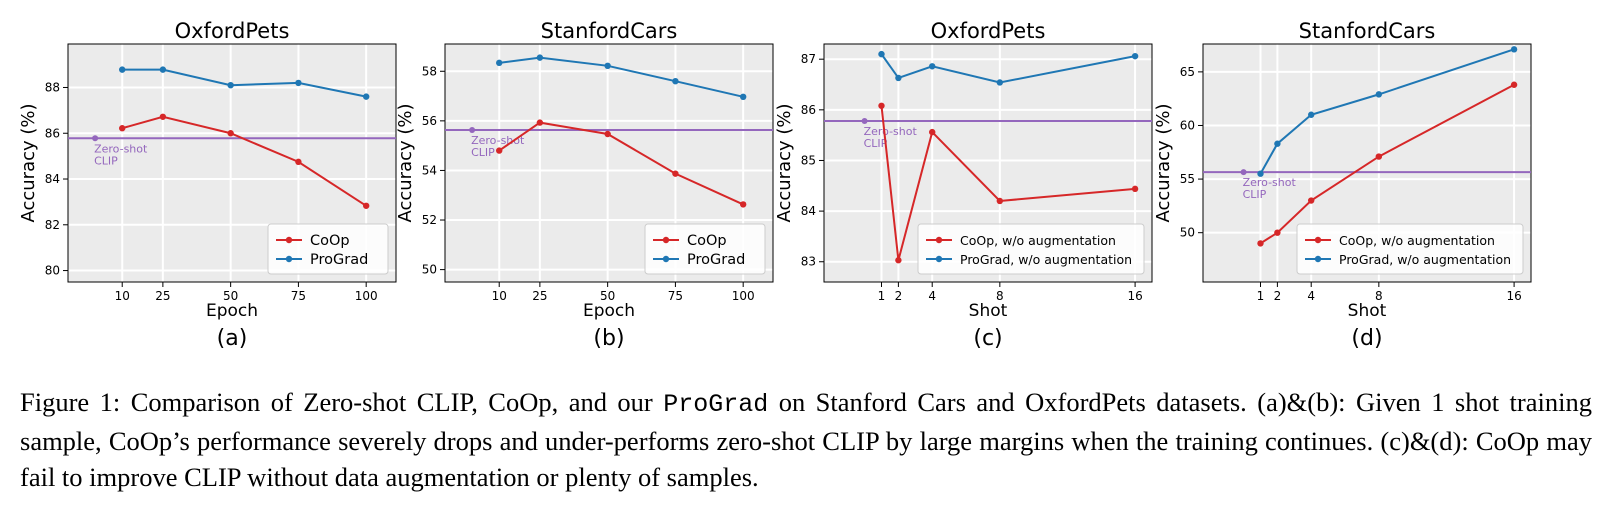  Describe the element at coordinates (808, 59) in the screenshot. I see `y-tick-label: 87` at that location.